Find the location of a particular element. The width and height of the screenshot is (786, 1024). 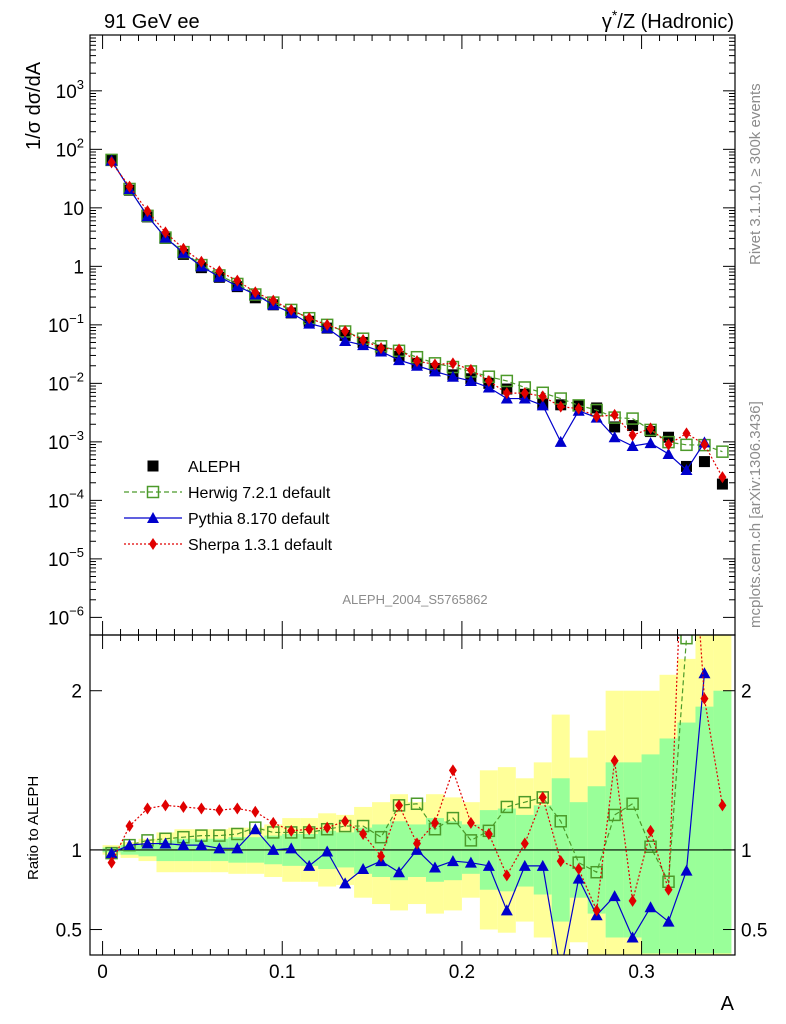

x-tick-label: 0.2 is located at coordinates (462, 972).